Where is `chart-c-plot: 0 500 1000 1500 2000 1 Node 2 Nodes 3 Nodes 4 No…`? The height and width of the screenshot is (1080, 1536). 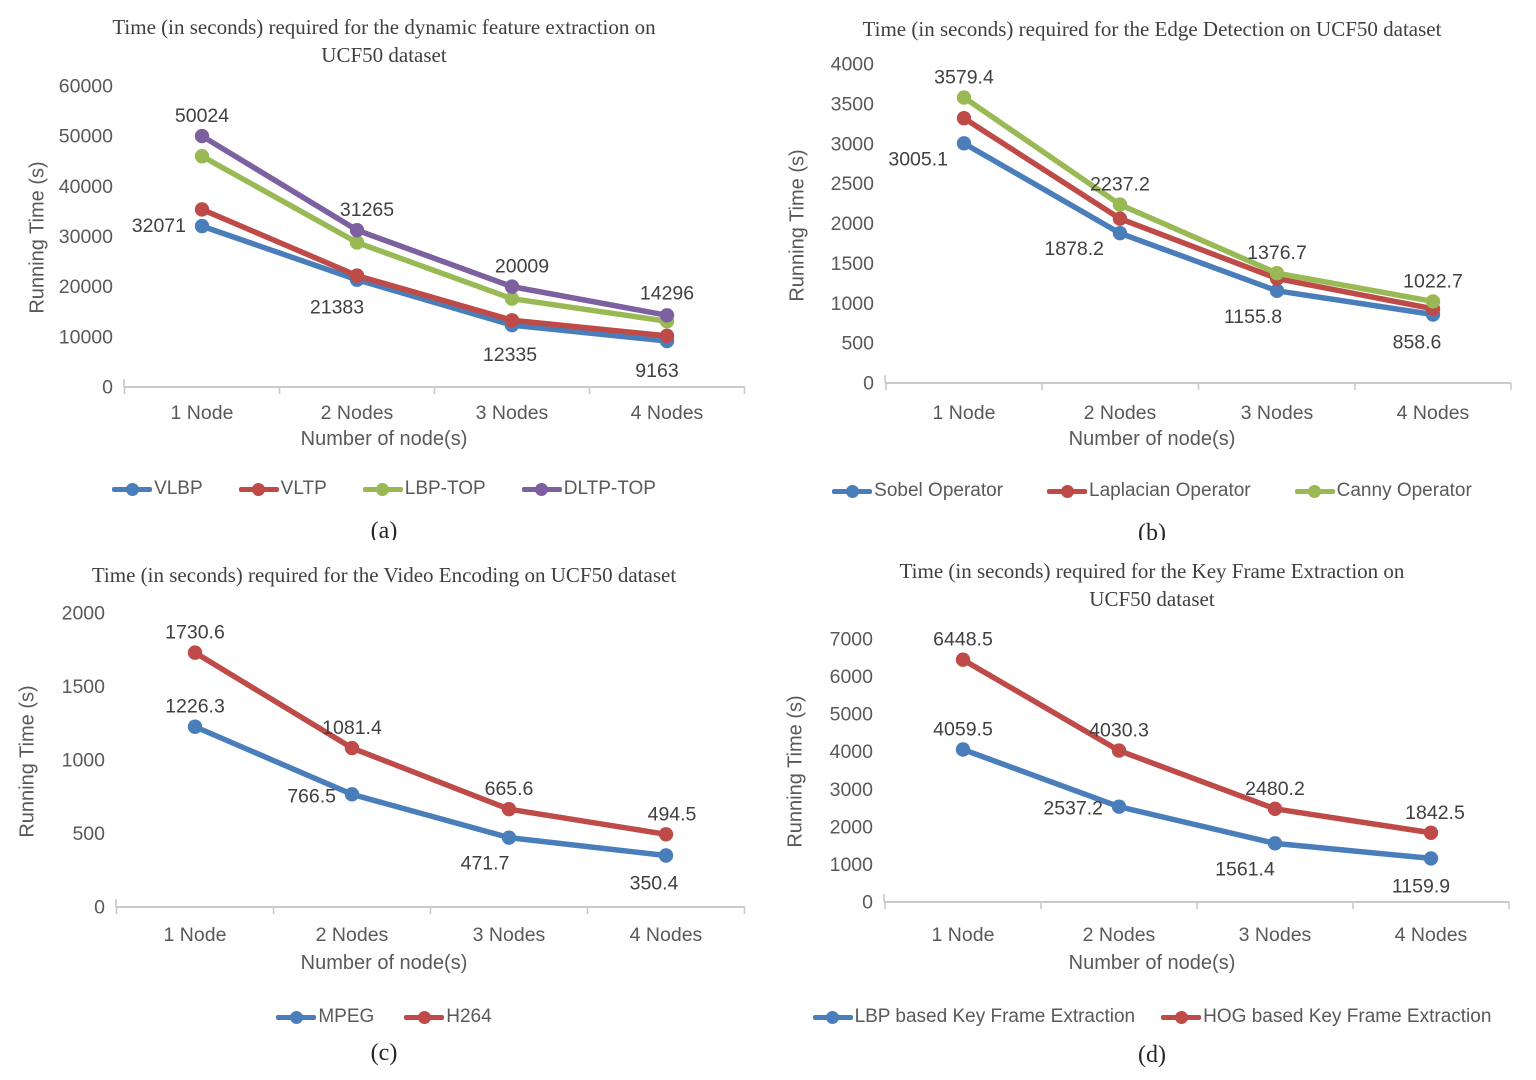
chart-c-plot: 0 500 1000 1500 2000 1 Node 2 Nodes 3 Nodes 4 No… is located at coordinates (404, 774).